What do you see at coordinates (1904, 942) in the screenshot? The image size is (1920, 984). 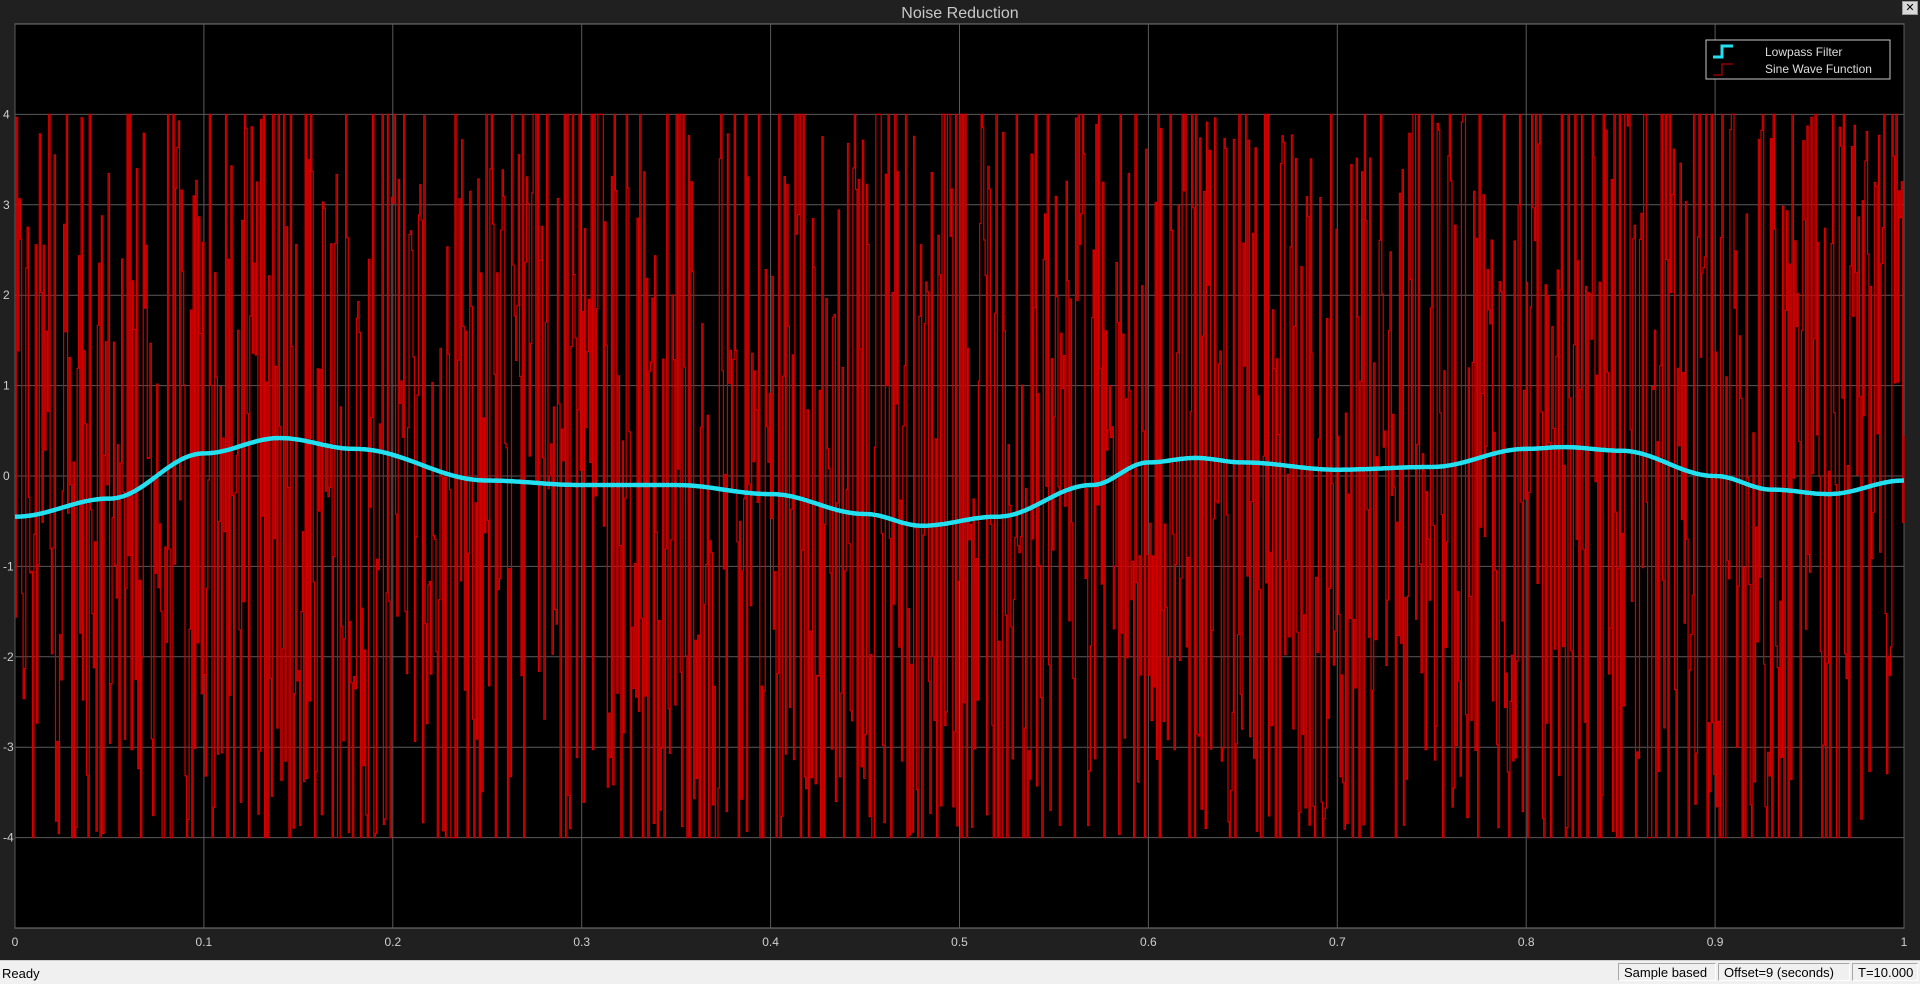 I see `x-tick-label: 1` at bounding box center [1904, 942].